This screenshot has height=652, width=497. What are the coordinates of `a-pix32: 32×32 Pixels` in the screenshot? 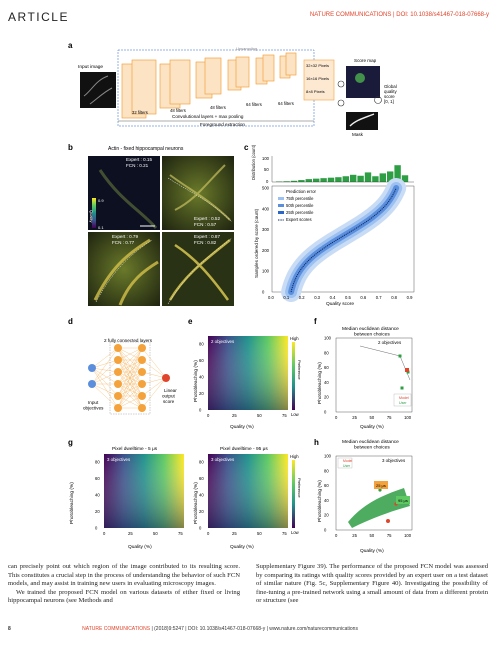 It's located at (317, 65).